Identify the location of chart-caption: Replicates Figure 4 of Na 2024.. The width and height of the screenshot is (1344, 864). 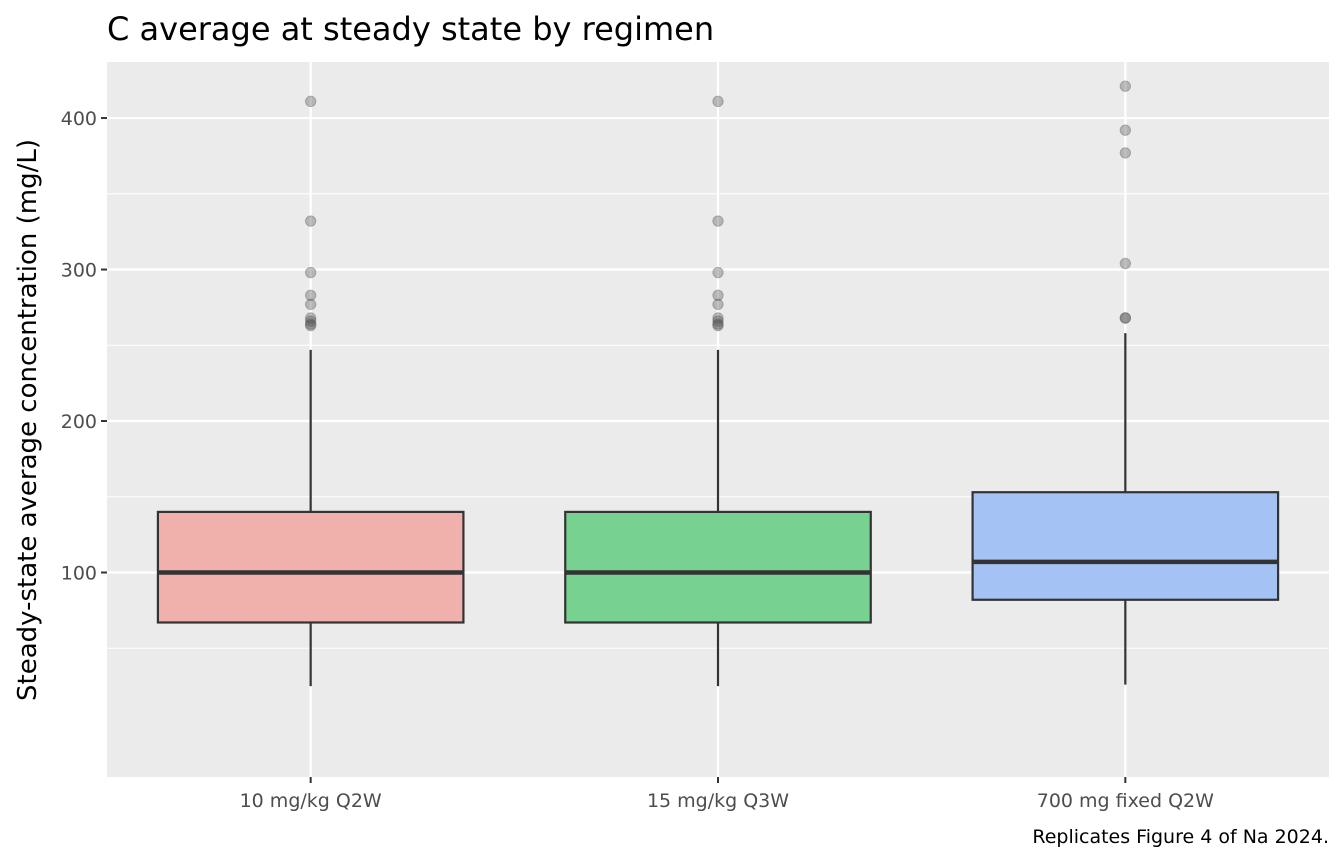
(1180, 837).